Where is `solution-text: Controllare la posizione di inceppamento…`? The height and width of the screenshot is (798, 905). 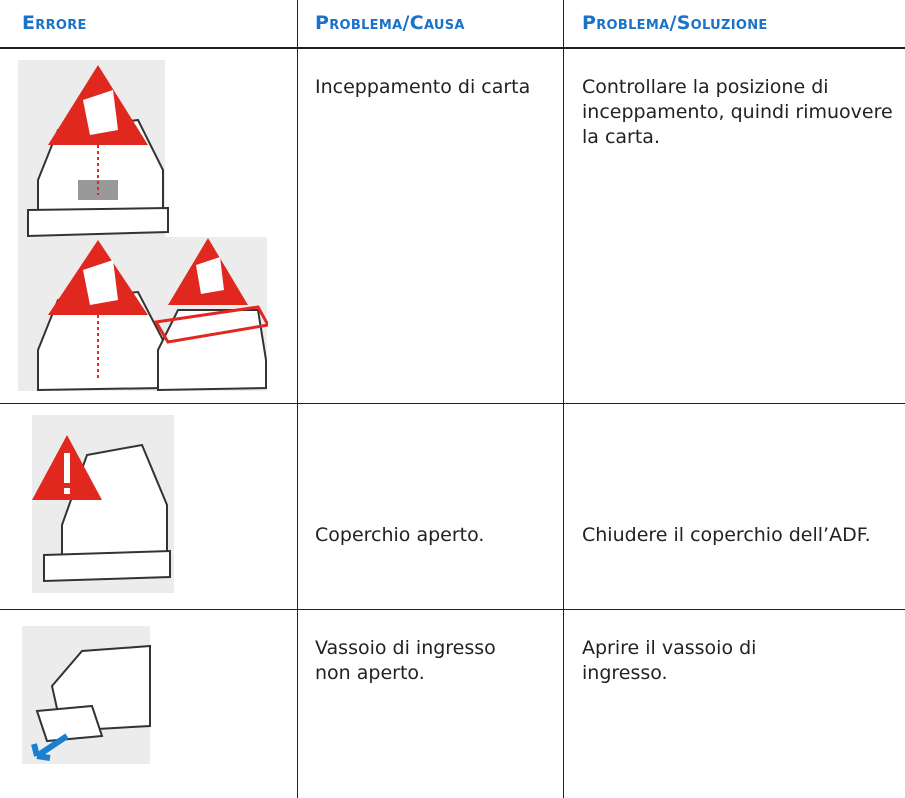
solution-text: Controllare la posizione di inceppamento… is located at coordinates (737, 112).